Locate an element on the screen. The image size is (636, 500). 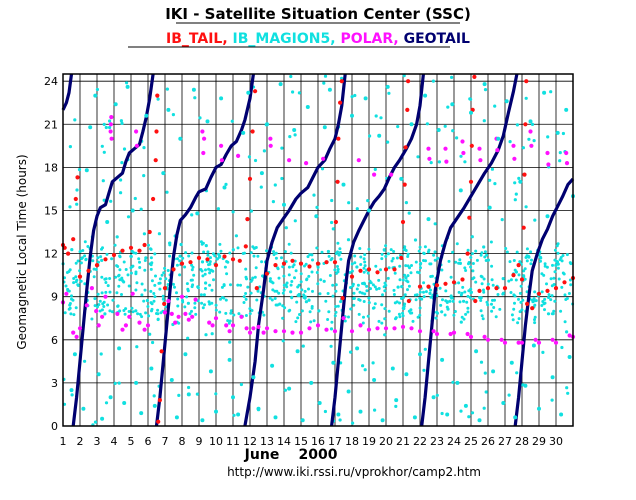
x-tick-label-29: 29 is located at coordinates (539, 441).